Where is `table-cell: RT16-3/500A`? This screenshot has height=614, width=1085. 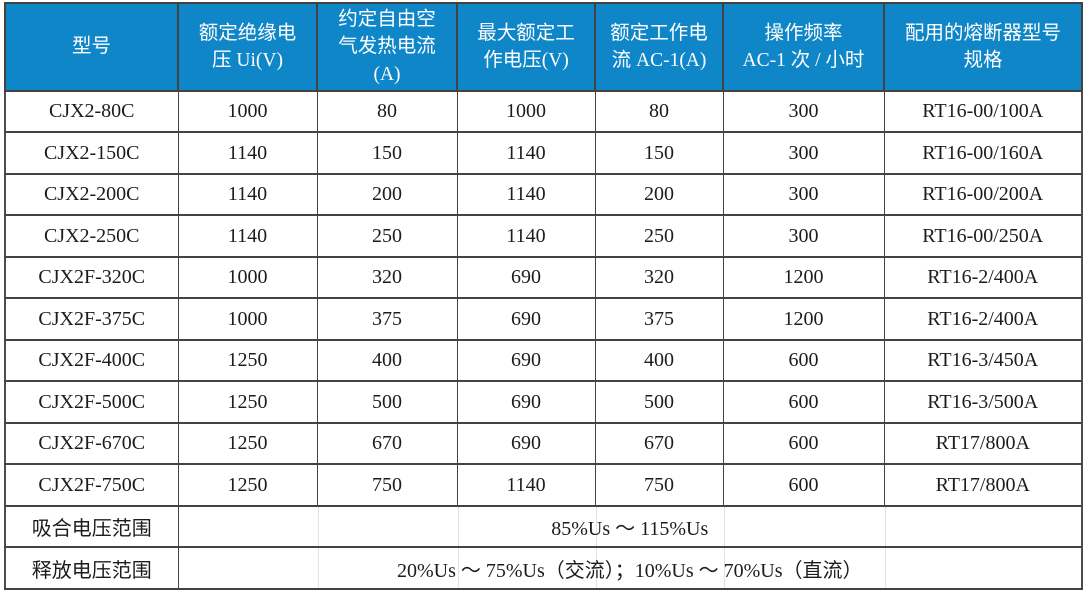 table-cell: RT16-3/500A is located at coordinates (983, 402).